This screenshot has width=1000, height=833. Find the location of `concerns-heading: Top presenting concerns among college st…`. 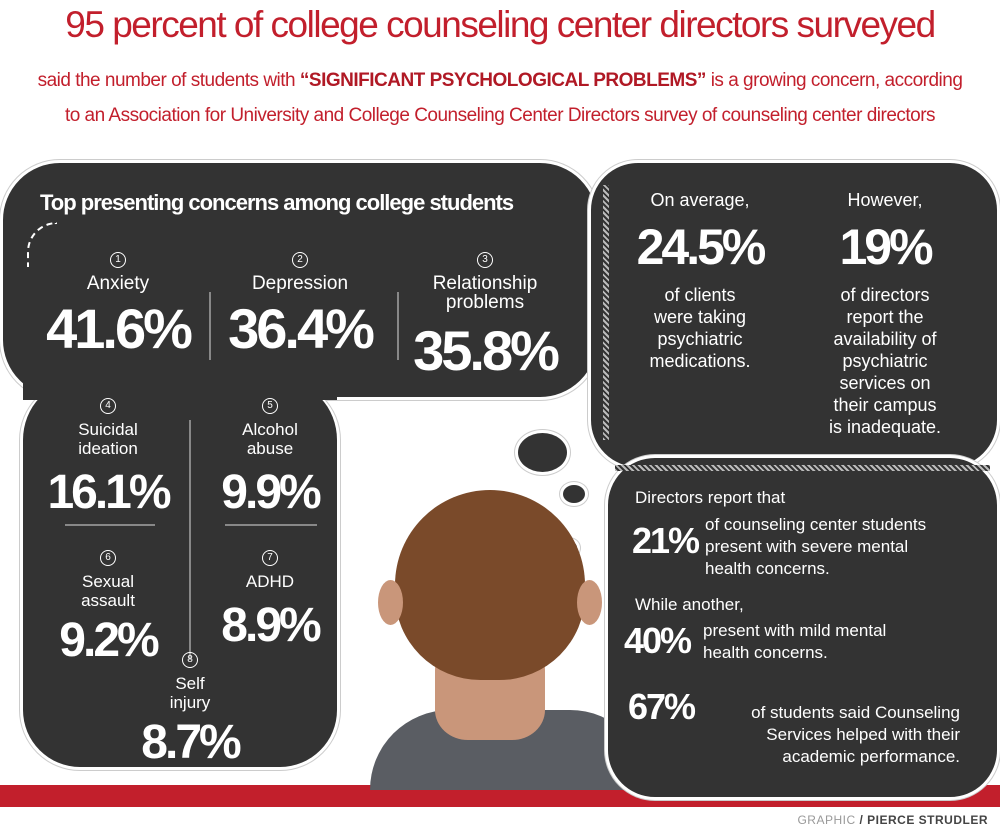

concerns-heading: Top presenting concerns among college st… is located at coordinates (277, 202).